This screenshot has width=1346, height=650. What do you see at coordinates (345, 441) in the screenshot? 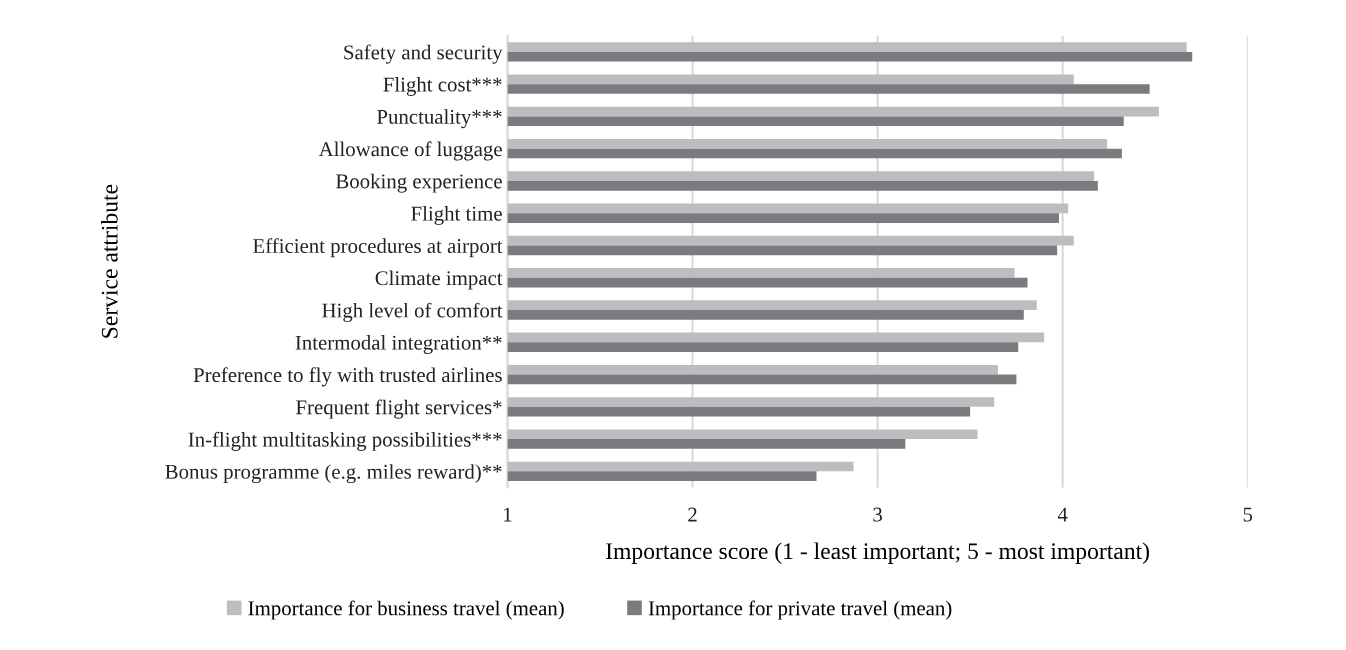
I see `y-tick-label: In-flight multitasking possibilities***` at bounding box center [345, 441].